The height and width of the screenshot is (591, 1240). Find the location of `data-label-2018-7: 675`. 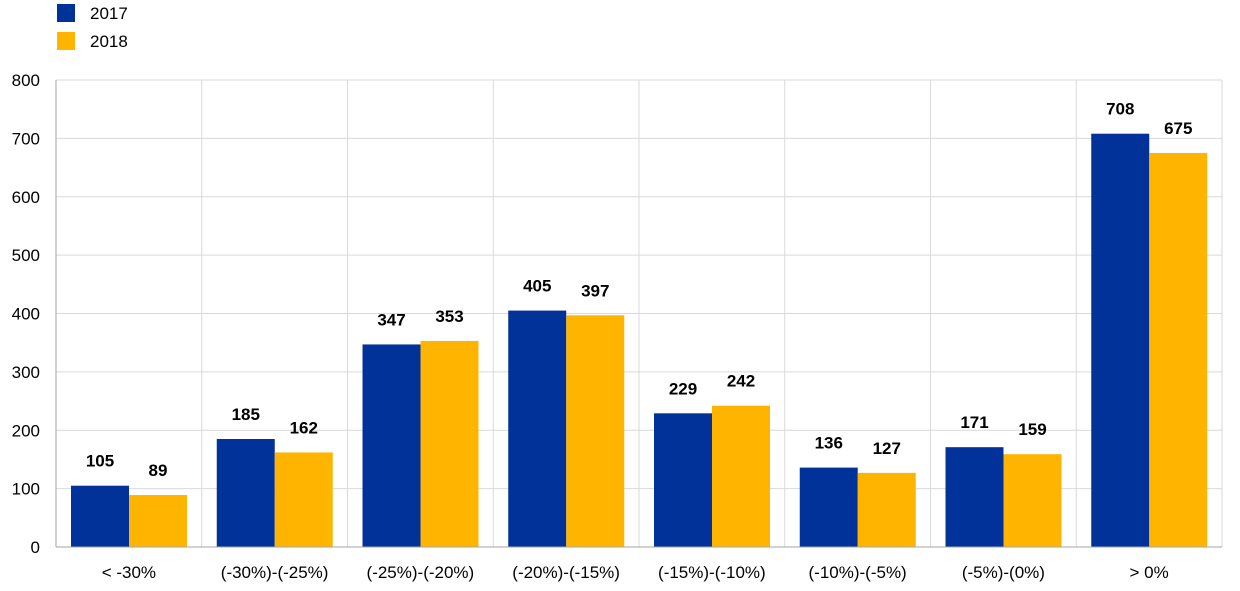

data-label-2018-7: 675 is located at coordinates (1178, 128).